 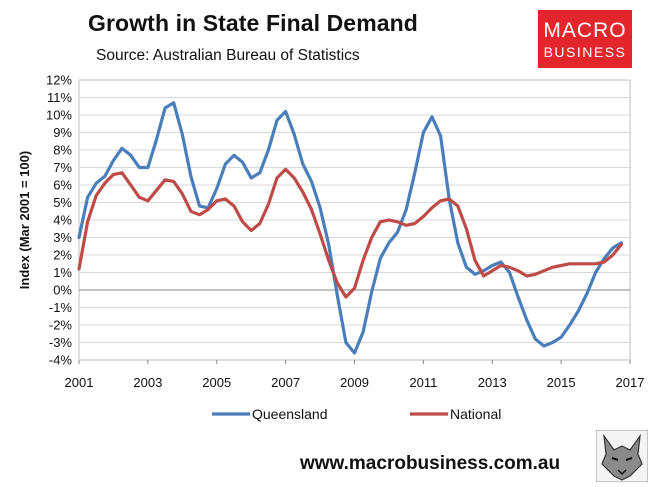 I want to click on y-tick-label: 0%, so click(x=62, y=290).